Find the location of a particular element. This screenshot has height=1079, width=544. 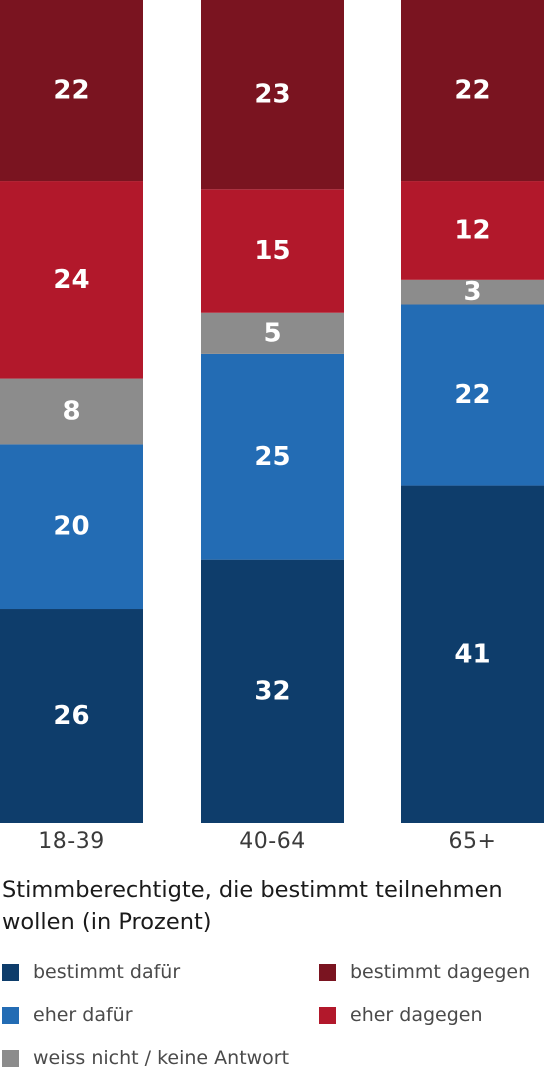

data-label-65+-2: 3 is located at coordinates (472, 292).